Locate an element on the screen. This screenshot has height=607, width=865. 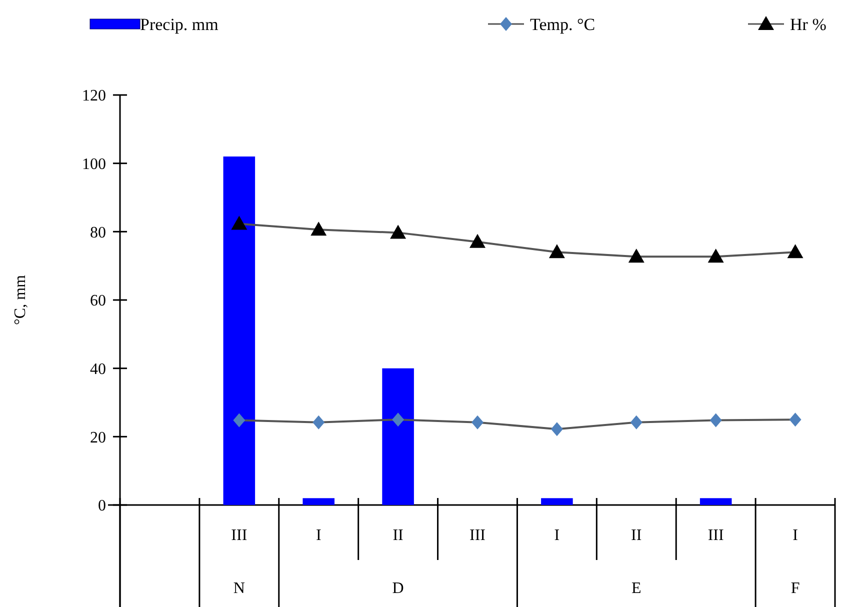
y-tick-label: 40 is located at coordinates (98, 369).